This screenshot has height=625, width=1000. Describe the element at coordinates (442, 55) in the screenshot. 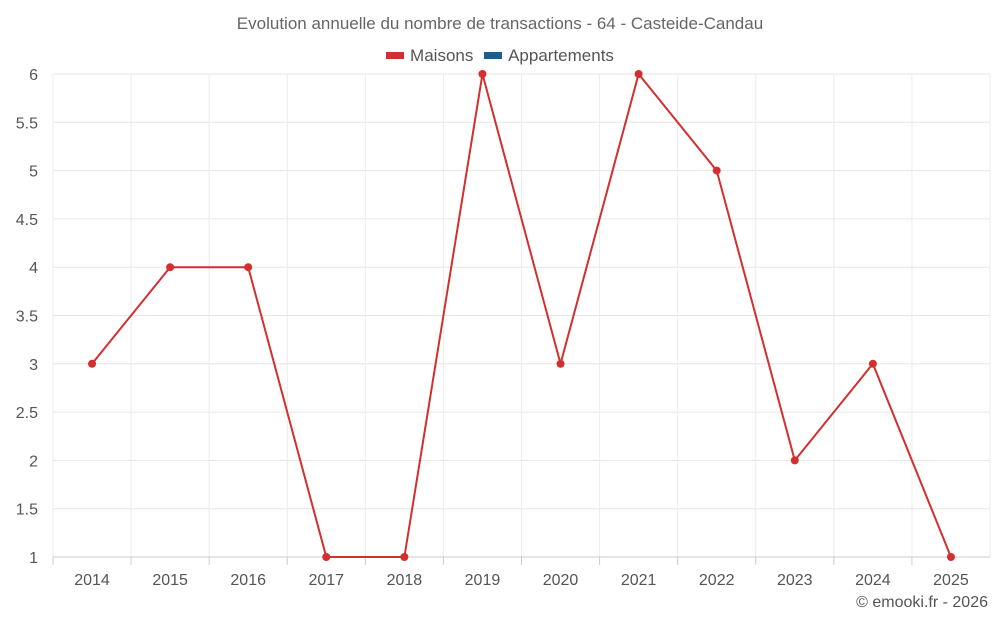

I see `legend-label-maisons: Maisons` at that location.